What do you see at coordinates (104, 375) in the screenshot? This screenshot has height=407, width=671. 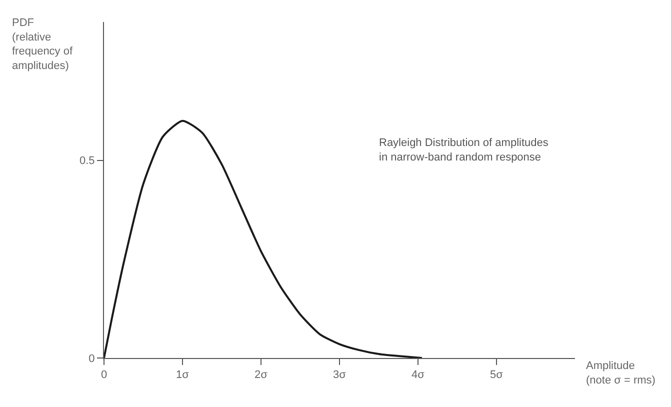 I see `x-tick-label: 0` at bounding box center [104, 375].